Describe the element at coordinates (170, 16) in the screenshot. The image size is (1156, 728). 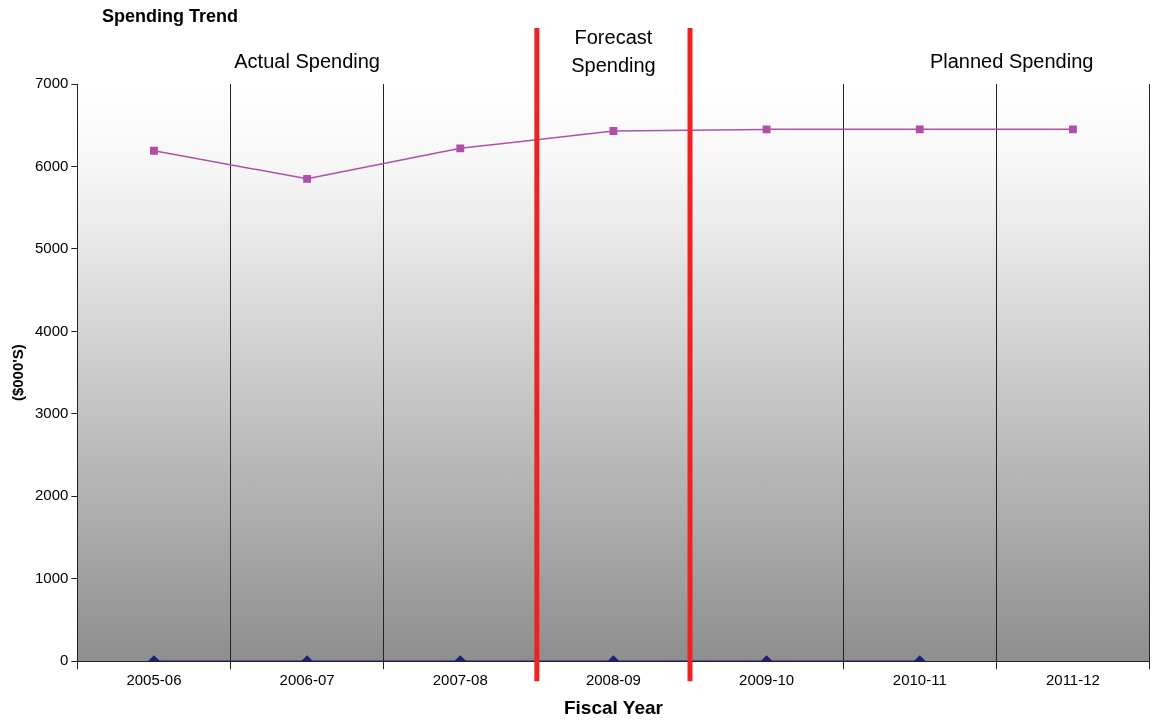
I see `chart-title: Spending Trend` at that location.